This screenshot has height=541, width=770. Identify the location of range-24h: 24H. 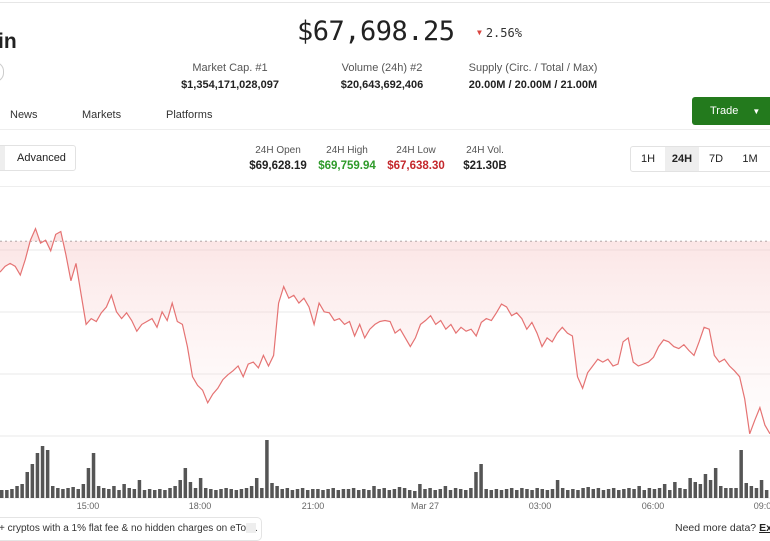
(682, 159).